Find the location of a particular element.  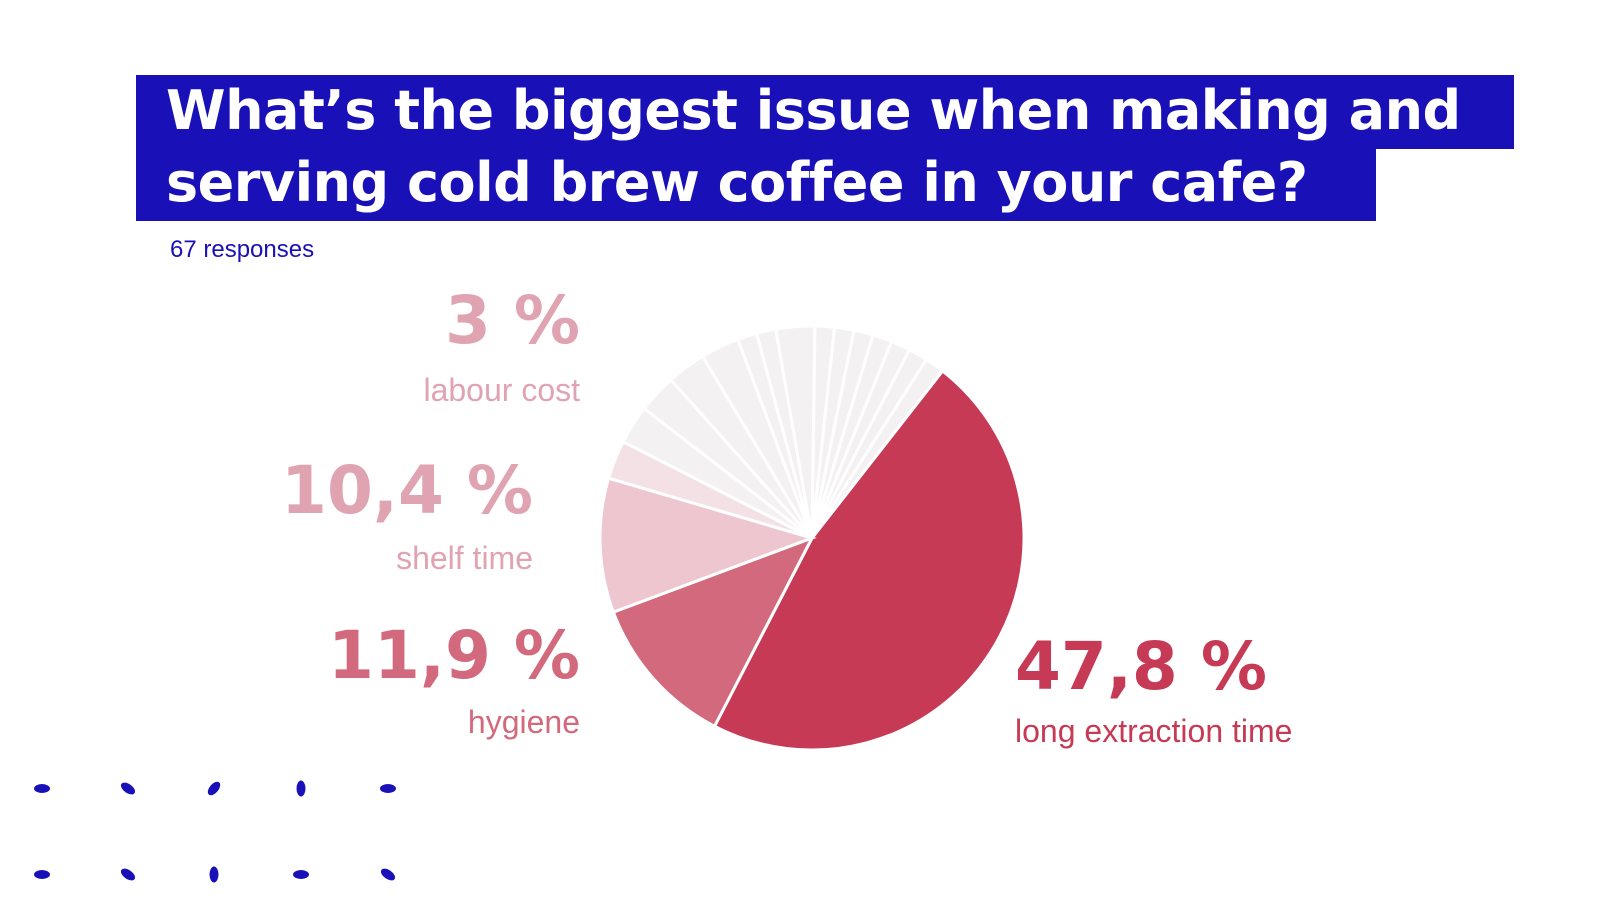

title-band-top is located at coordinates (825, 112).